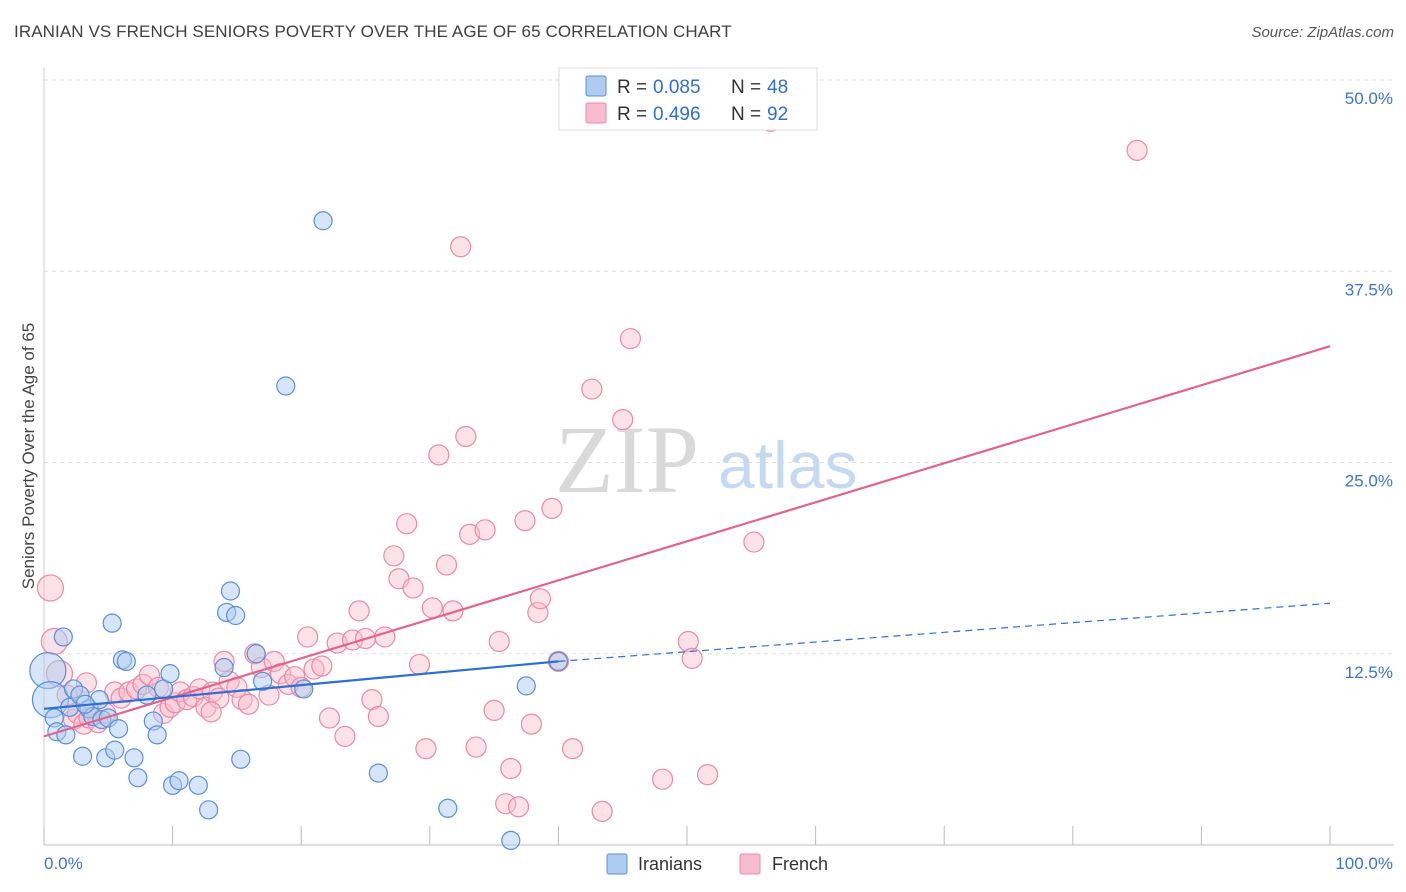  Describe the element at coordinates (1369, 481) in the screenshot. I see `y-tick-label-1: 25.0%` at that location.